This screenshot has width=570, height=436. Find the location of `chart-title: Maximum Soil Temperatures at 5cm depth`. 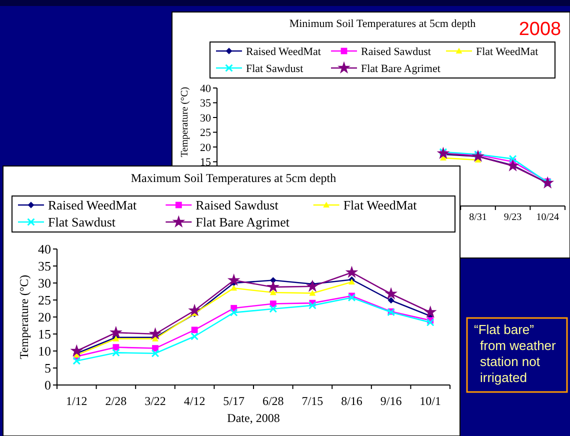

chart-title: Maximum Soil Temperatures at 5cm depth is located at coordinates (233, 178).